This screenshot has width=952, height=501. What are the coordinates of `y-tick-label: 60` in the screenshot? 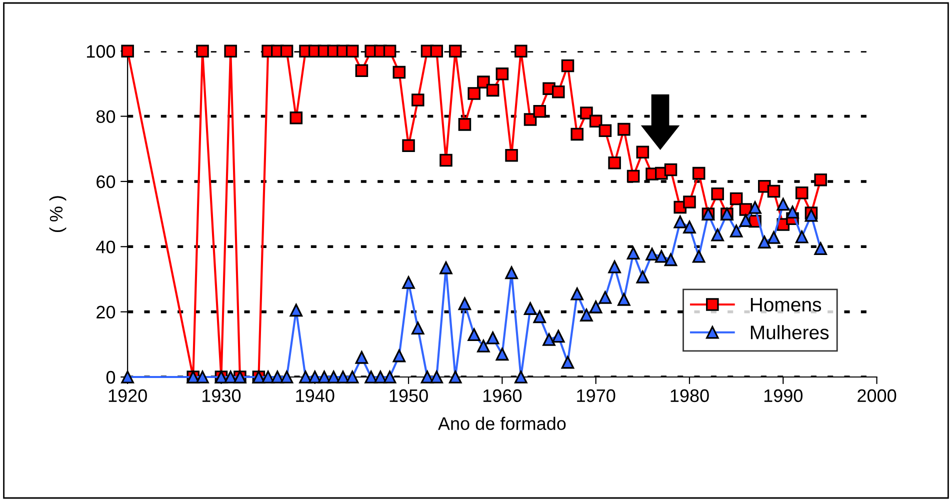 It's located at (106, 181).